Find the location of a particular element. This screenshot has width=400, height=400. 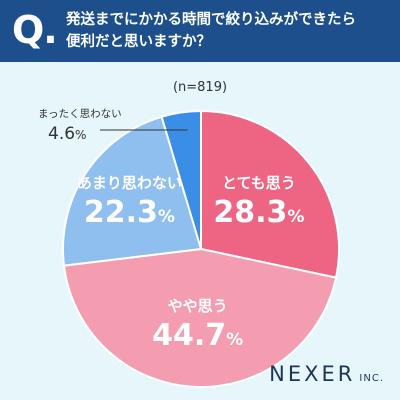

slice-value-3: 22.3% is located at coordinates (129, 212).